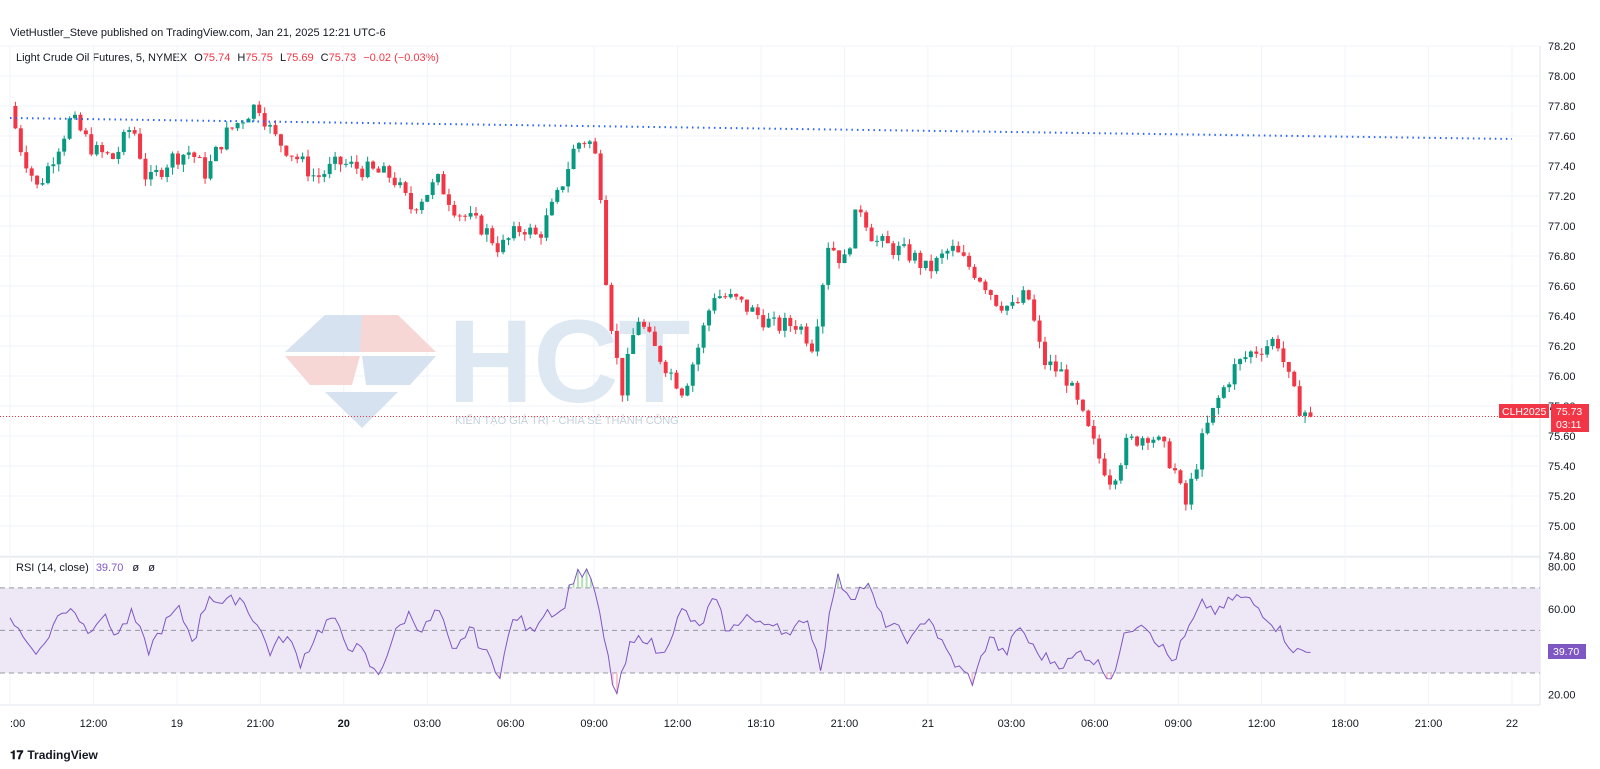 The height and width of the screenshot is (769, 1600). Describe the element at coordinates (1569, 412) in the screenshot. I see `price-tag-value: 75.73` at that location.